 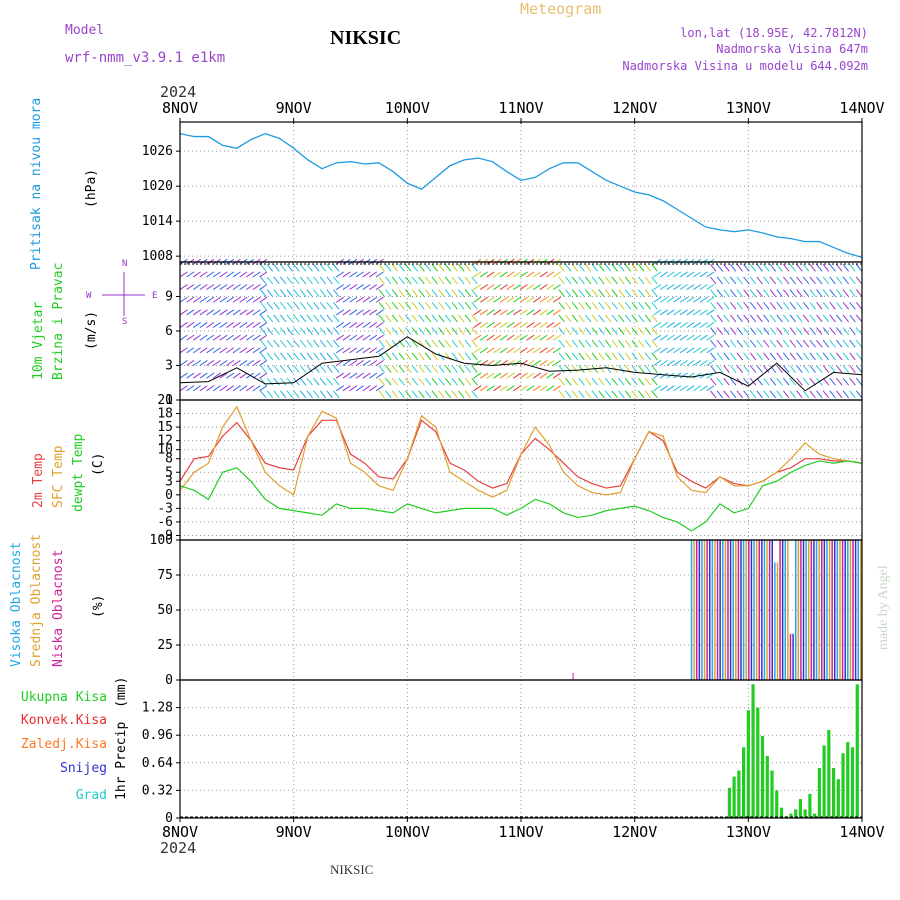 What do you see at coordinates (861, 108) in the screenshot?
I see `x-tick-label-top: 14NOV` at bounding box center [861, 108].